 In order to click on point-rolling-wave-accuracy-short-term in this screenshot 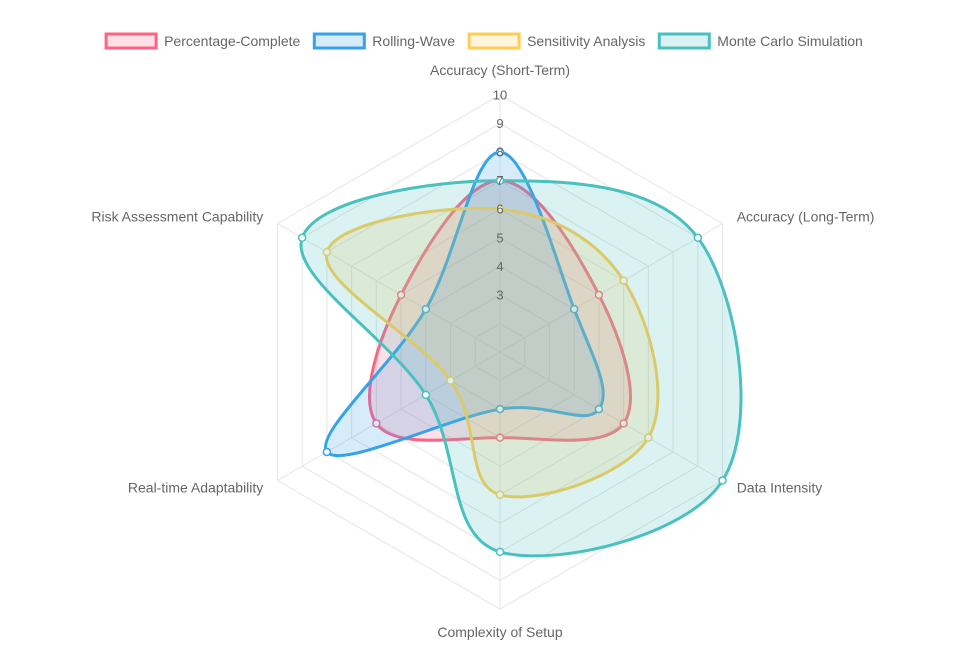, I will do `click(500, 152)`.